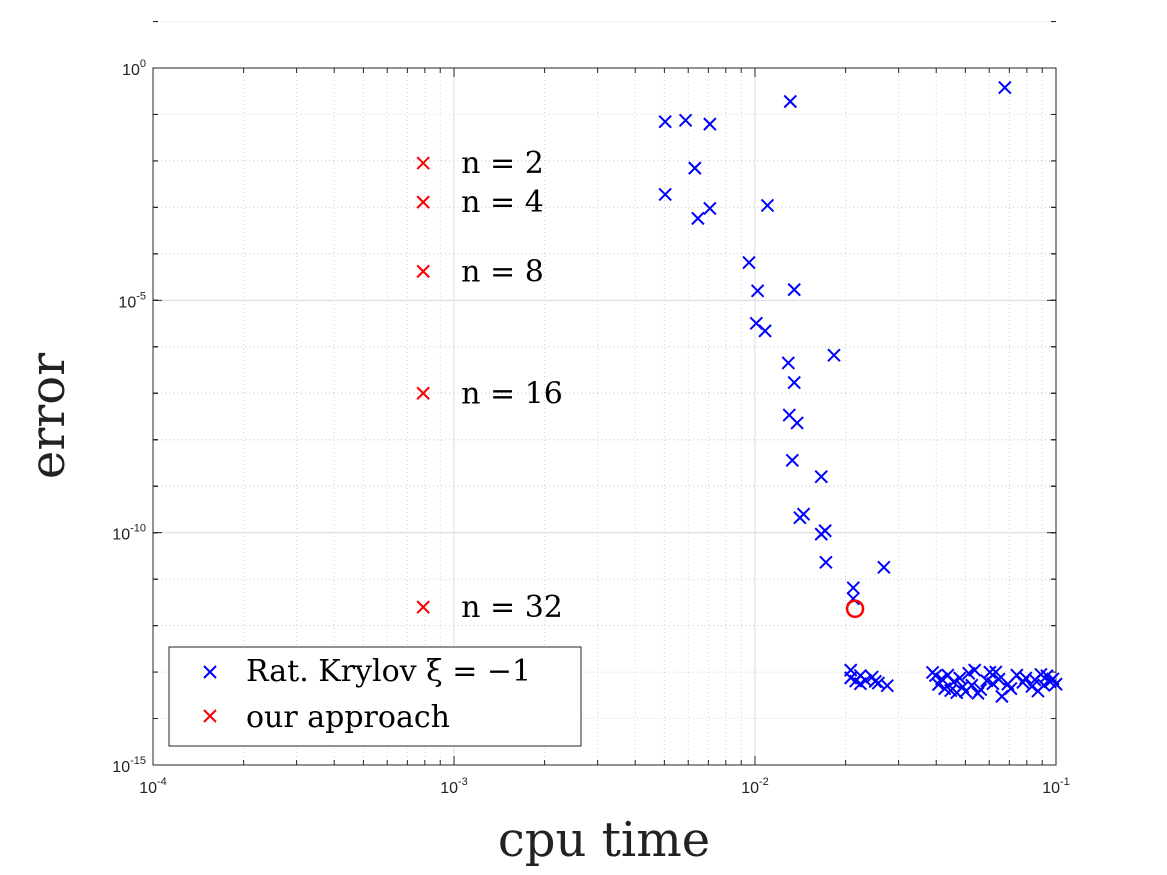  I want to click on our-approach-label: n = 2, so click(502, 163).